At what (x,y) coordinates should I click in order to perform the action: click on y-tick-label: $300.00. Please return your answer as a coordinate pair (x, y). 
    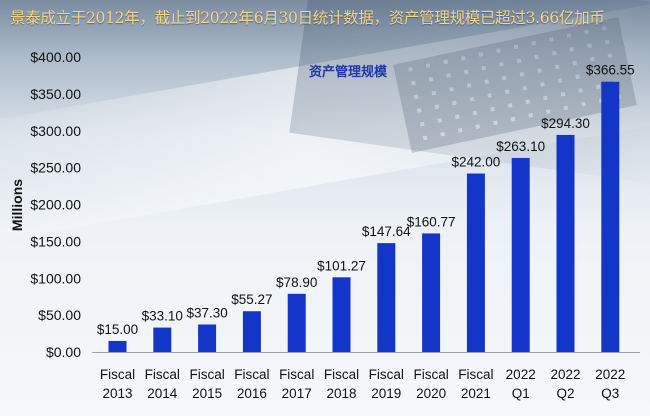
    Looking at the image, I should click on (55, 131).